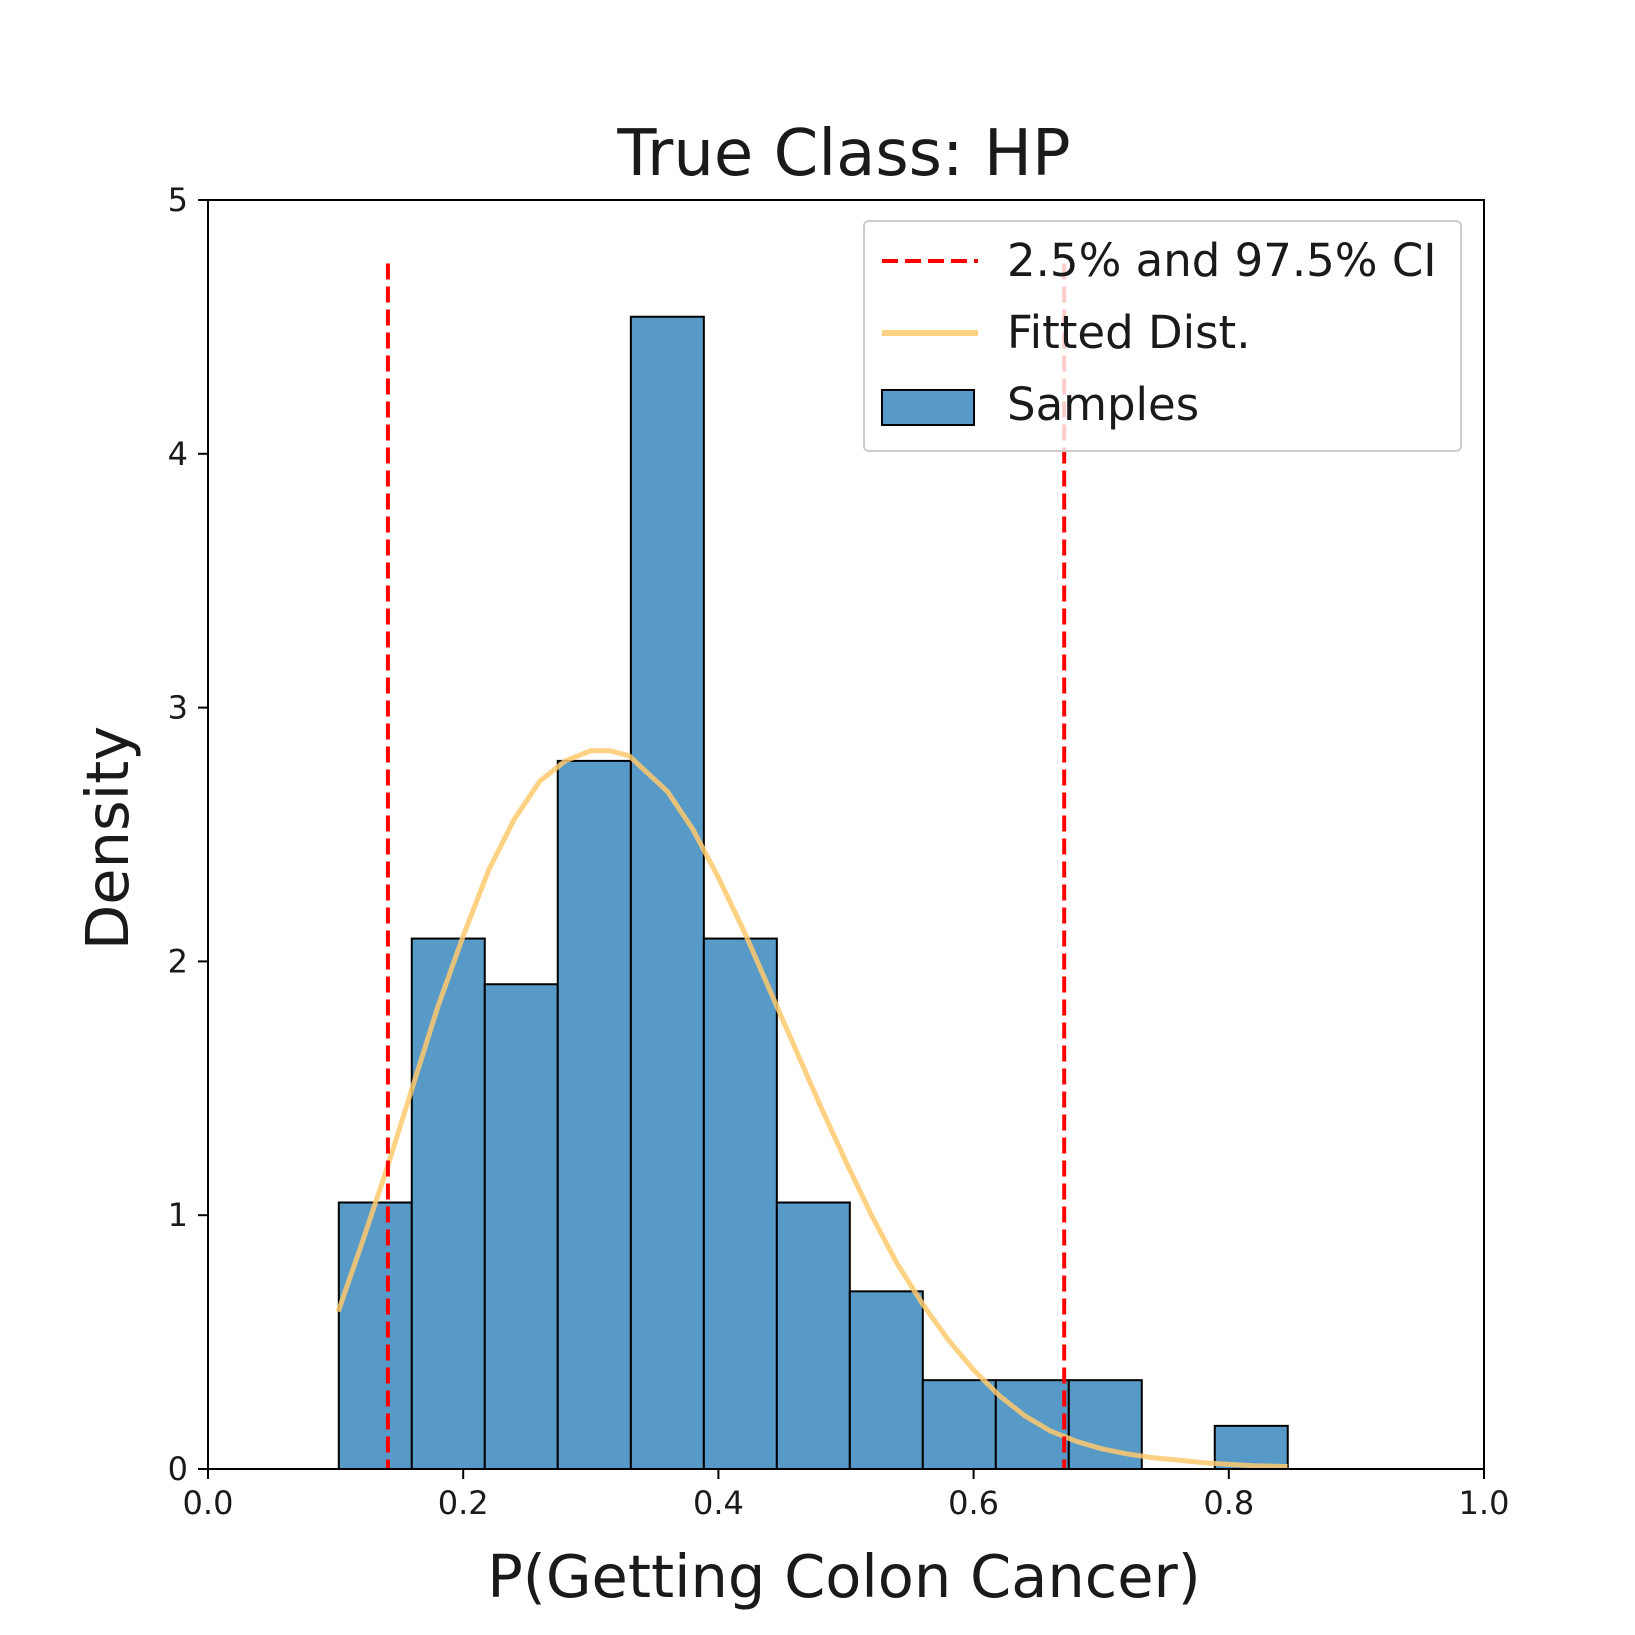 This screenshot has height=1635, width=1635. Describe the element at coordinates (188, 834) in the screenshot. I see `y-axis-ticks: 0 1 2 3 4 5` at that location.